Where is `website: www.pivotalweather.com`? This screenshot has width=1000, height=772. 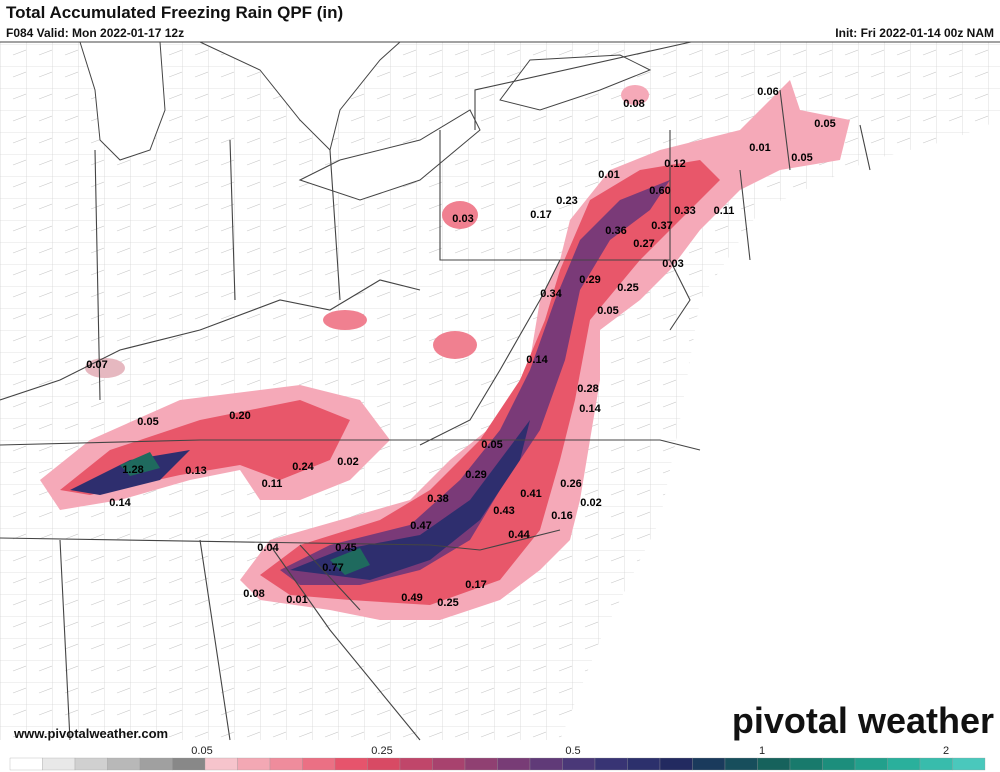 website: www.pivotalweather.com is located at coordinates (90, 733).